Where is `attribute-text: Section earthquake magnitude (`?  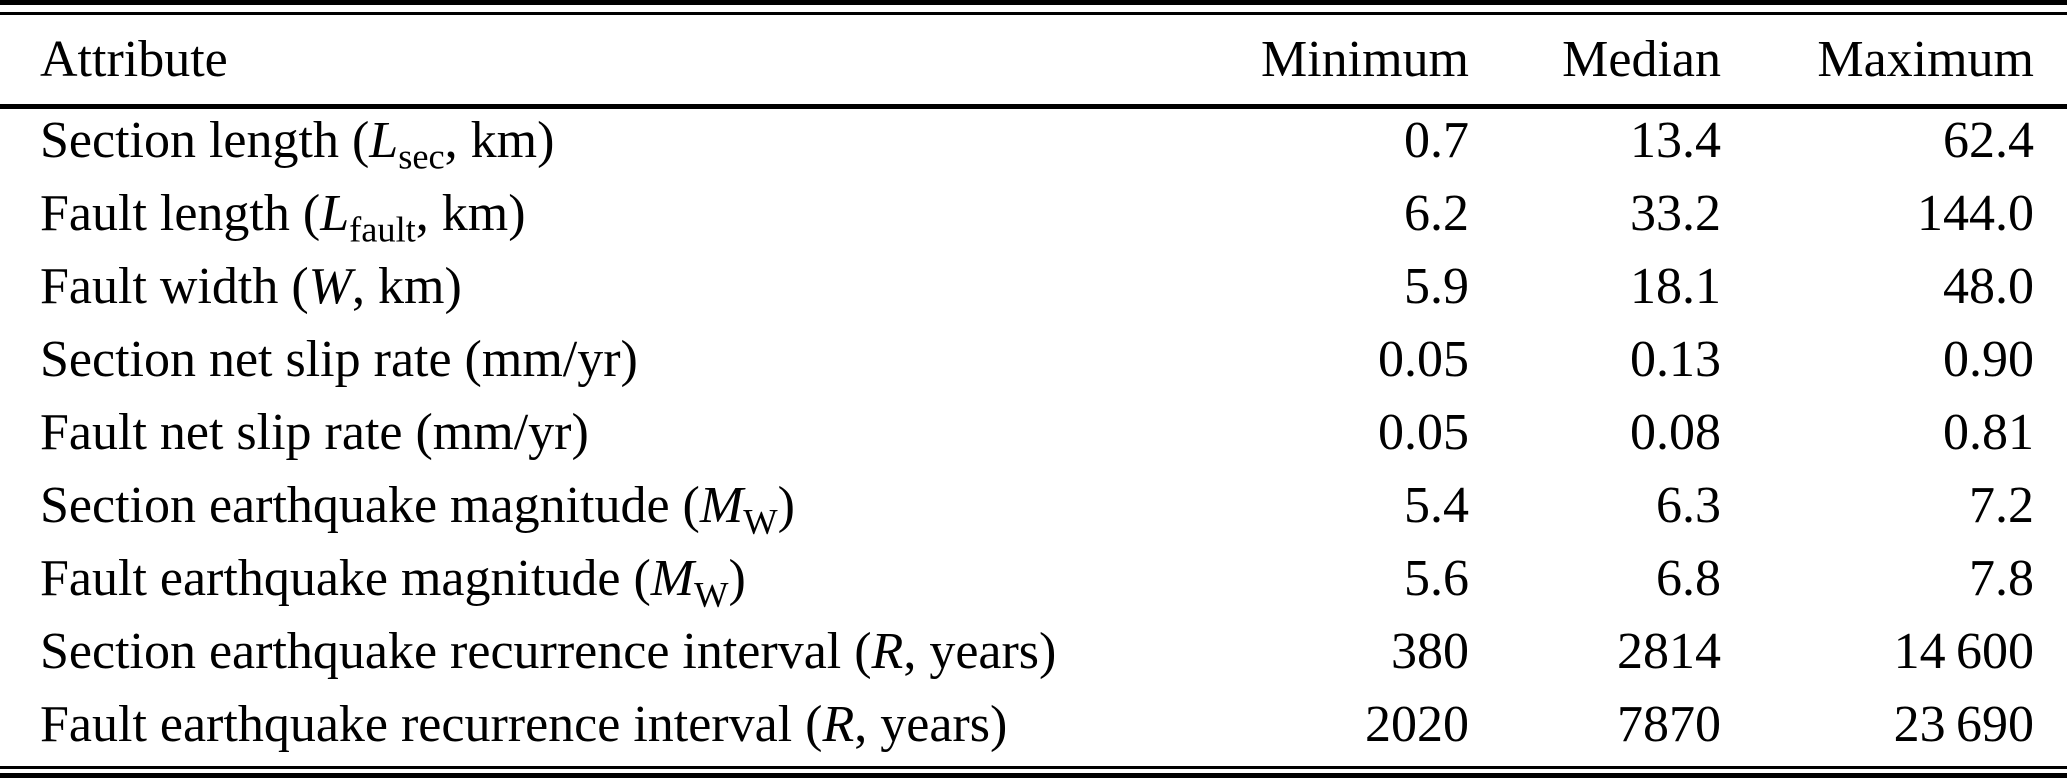
attribute-text: Section earthquake magnitude ( is located at coordinates (370, 505).